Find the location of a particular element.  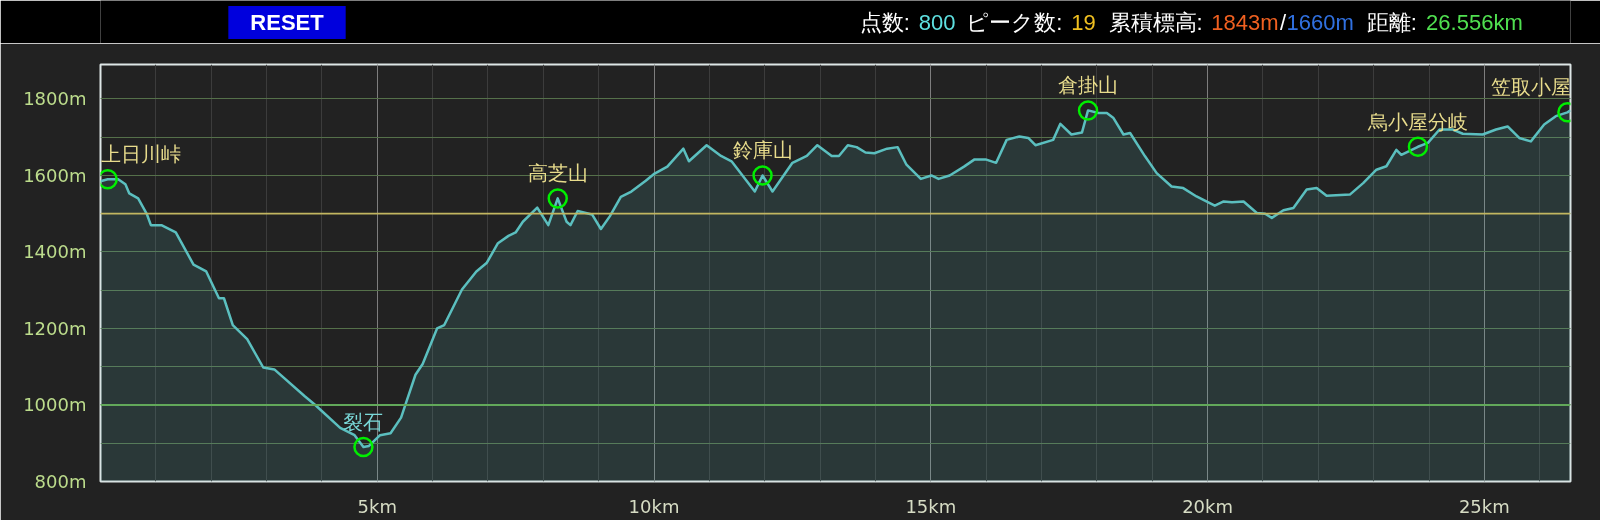

y-tick-label: 1200m is located at coordinates (55, 328).